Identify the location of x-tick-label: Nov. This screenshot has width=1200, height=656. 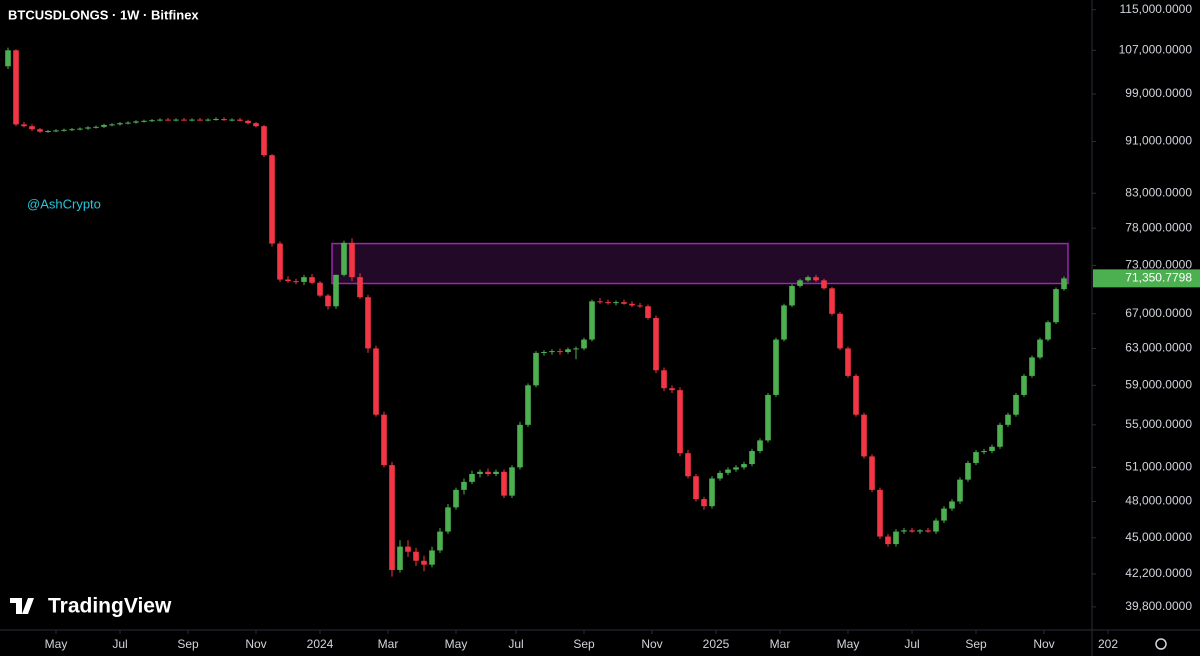
(1043, 644).